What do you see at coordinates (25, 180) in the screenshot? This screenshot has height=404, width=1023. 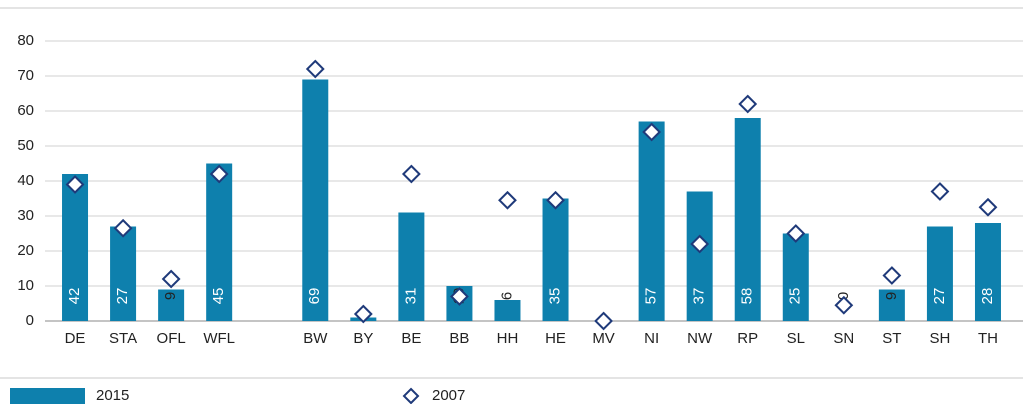 I see `y-tick-label: 40` at bounding box center [25, 180].